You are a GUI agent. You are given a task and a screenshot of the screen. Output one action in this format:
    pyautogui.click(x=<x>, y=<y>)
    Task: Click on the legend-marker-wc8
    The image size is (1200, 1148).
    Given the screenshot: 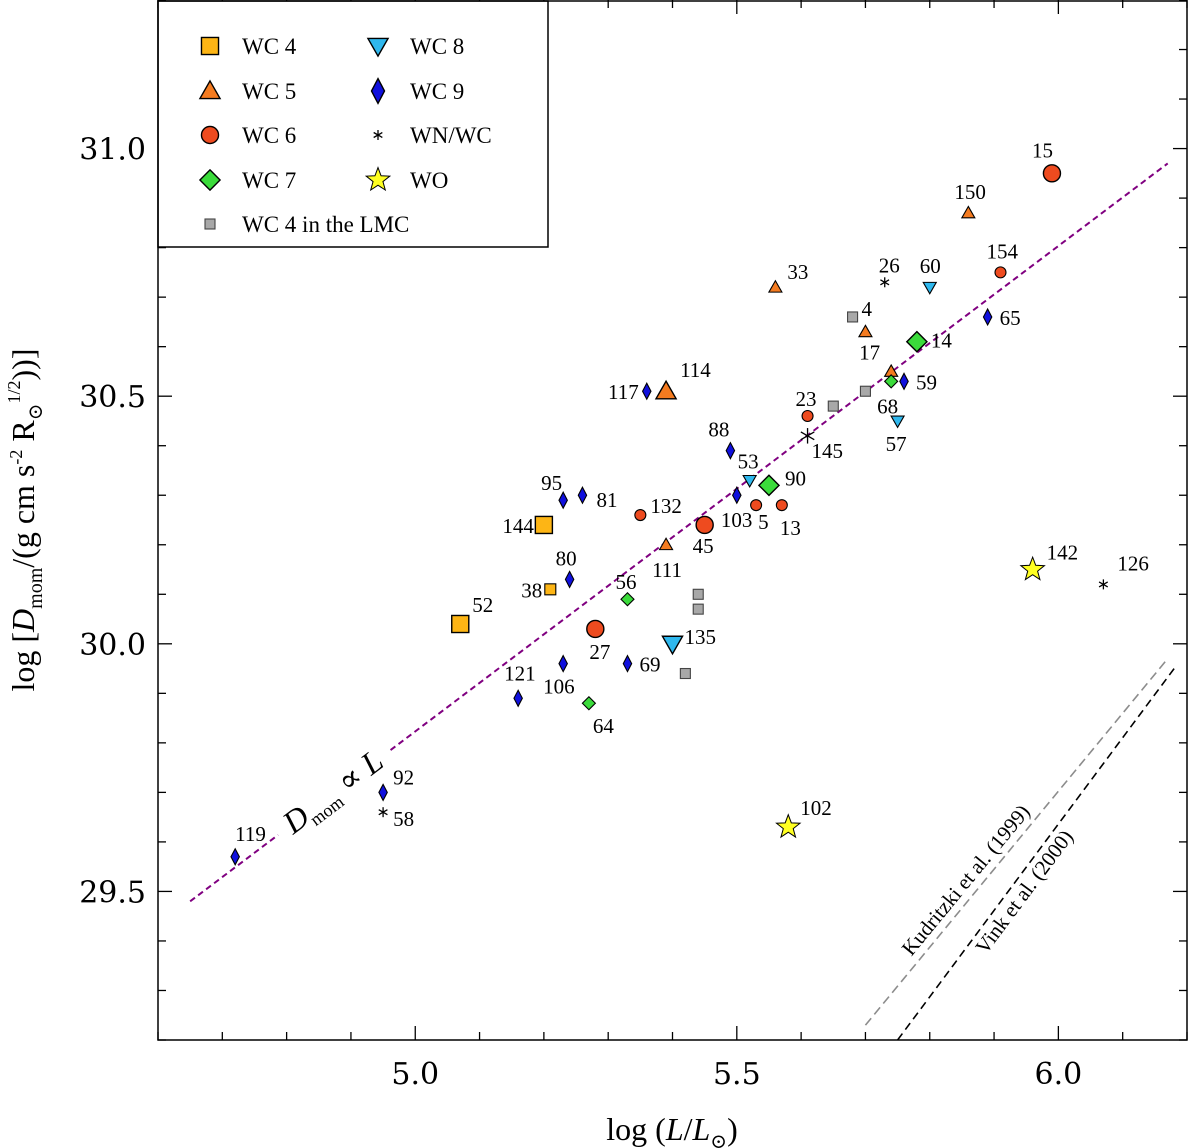 What is the action you would take?
    pyautogui.click(x=378, y=47)
    